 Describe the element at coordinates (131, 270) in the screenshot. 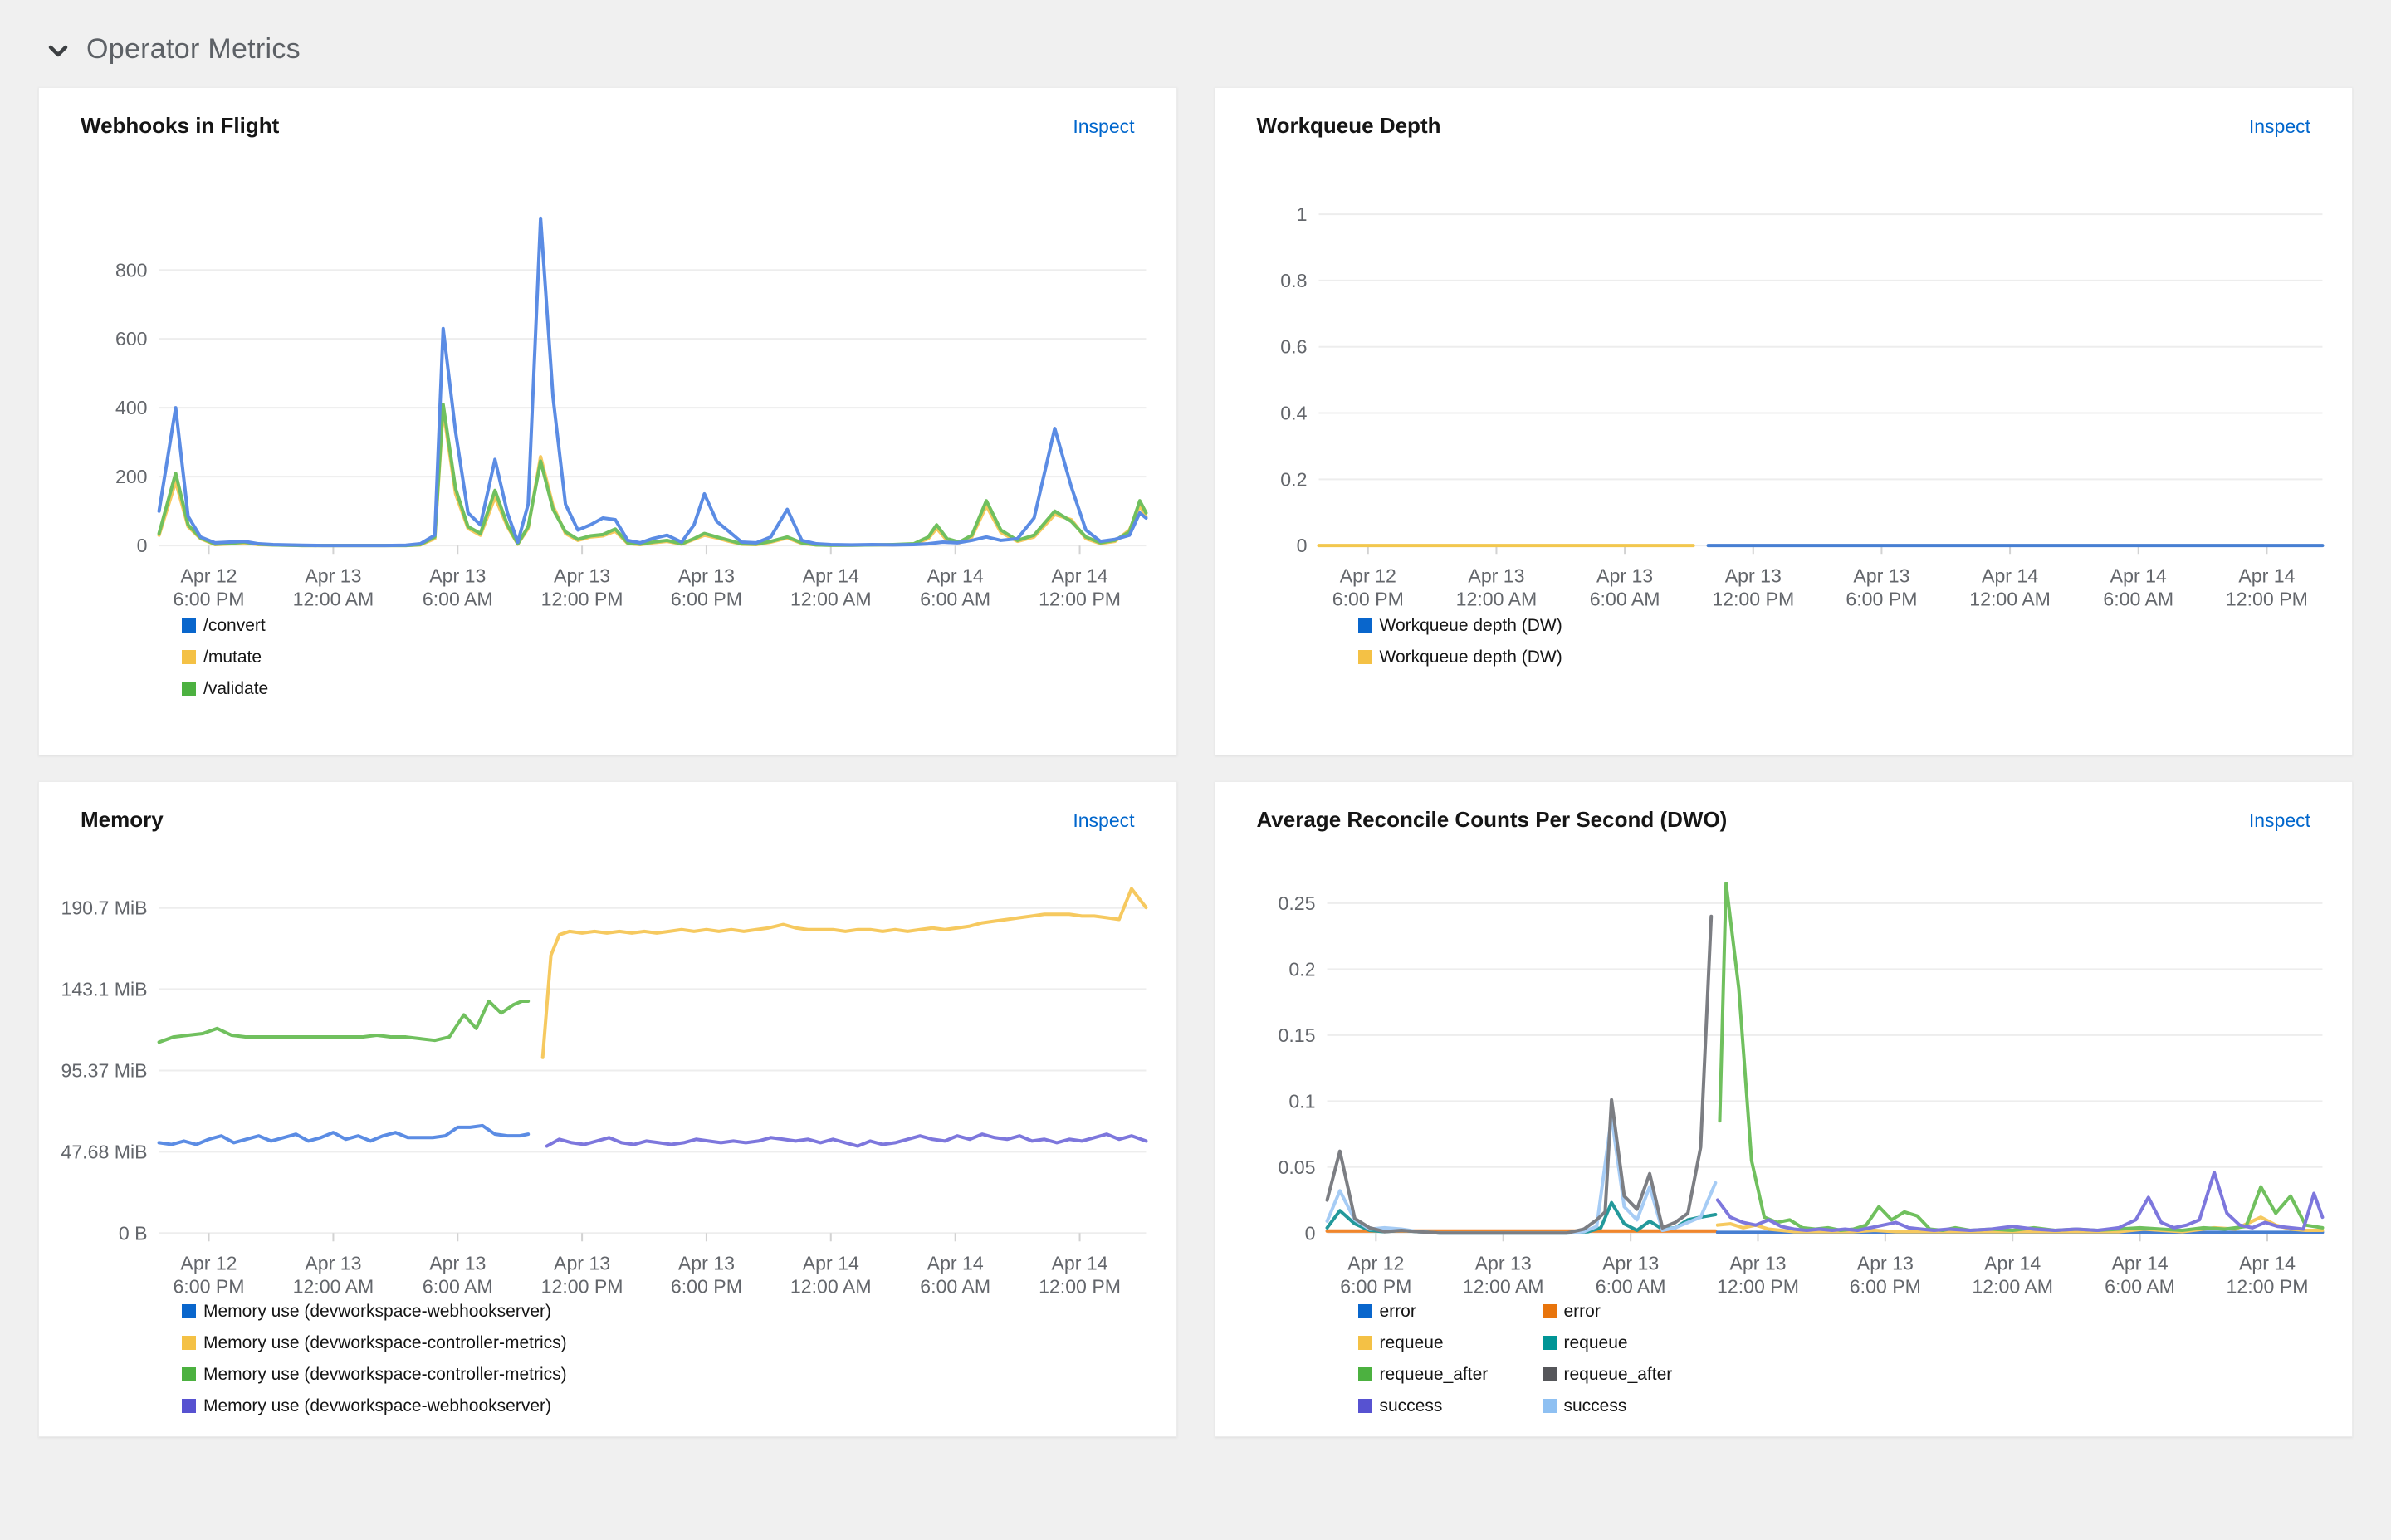

I see `svg-text: 800` at that location.